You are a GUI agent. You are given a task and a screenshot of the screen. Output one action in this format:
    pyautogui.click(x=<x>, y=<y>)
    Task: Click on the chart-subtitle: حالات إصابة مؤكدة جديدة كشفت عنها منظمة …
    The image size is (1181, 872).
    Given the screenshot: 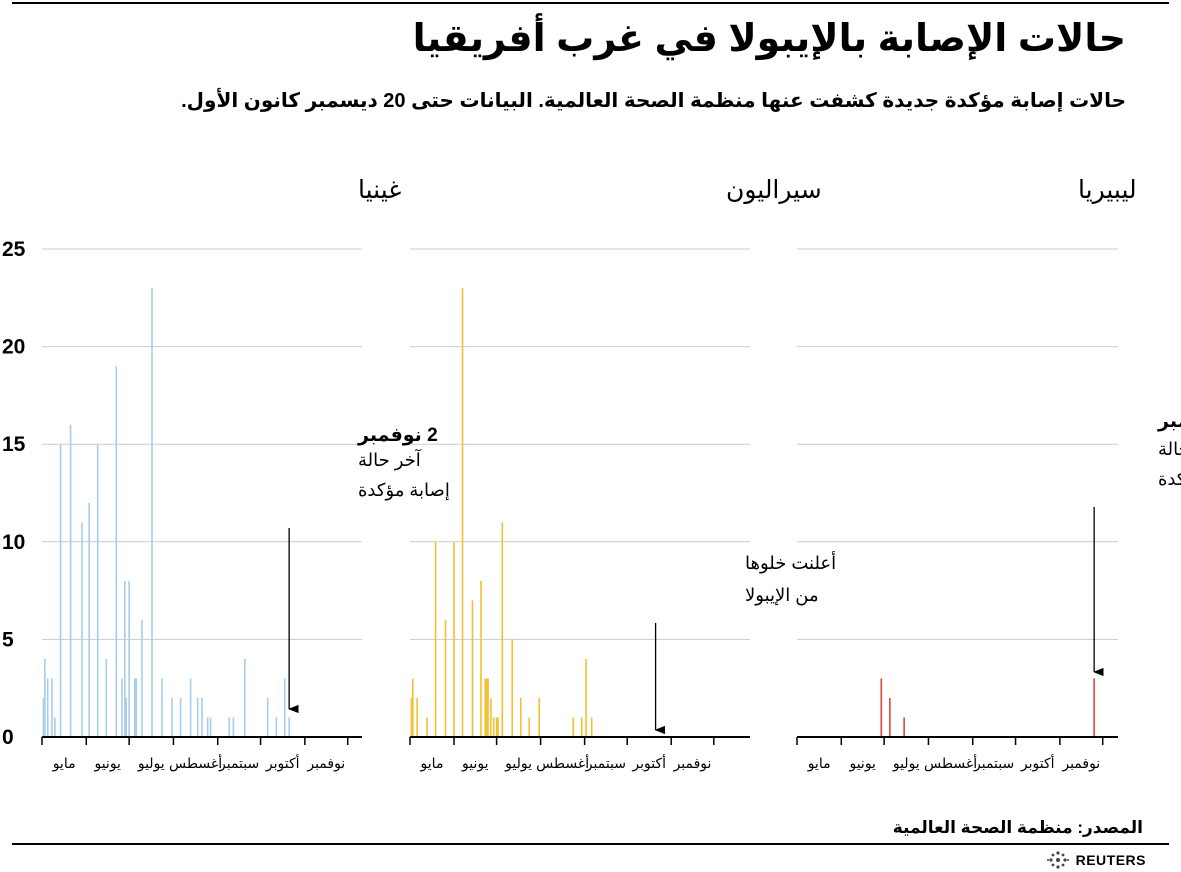 What is the action you would take?
    pyautogui.click(x=653, y=101)
    